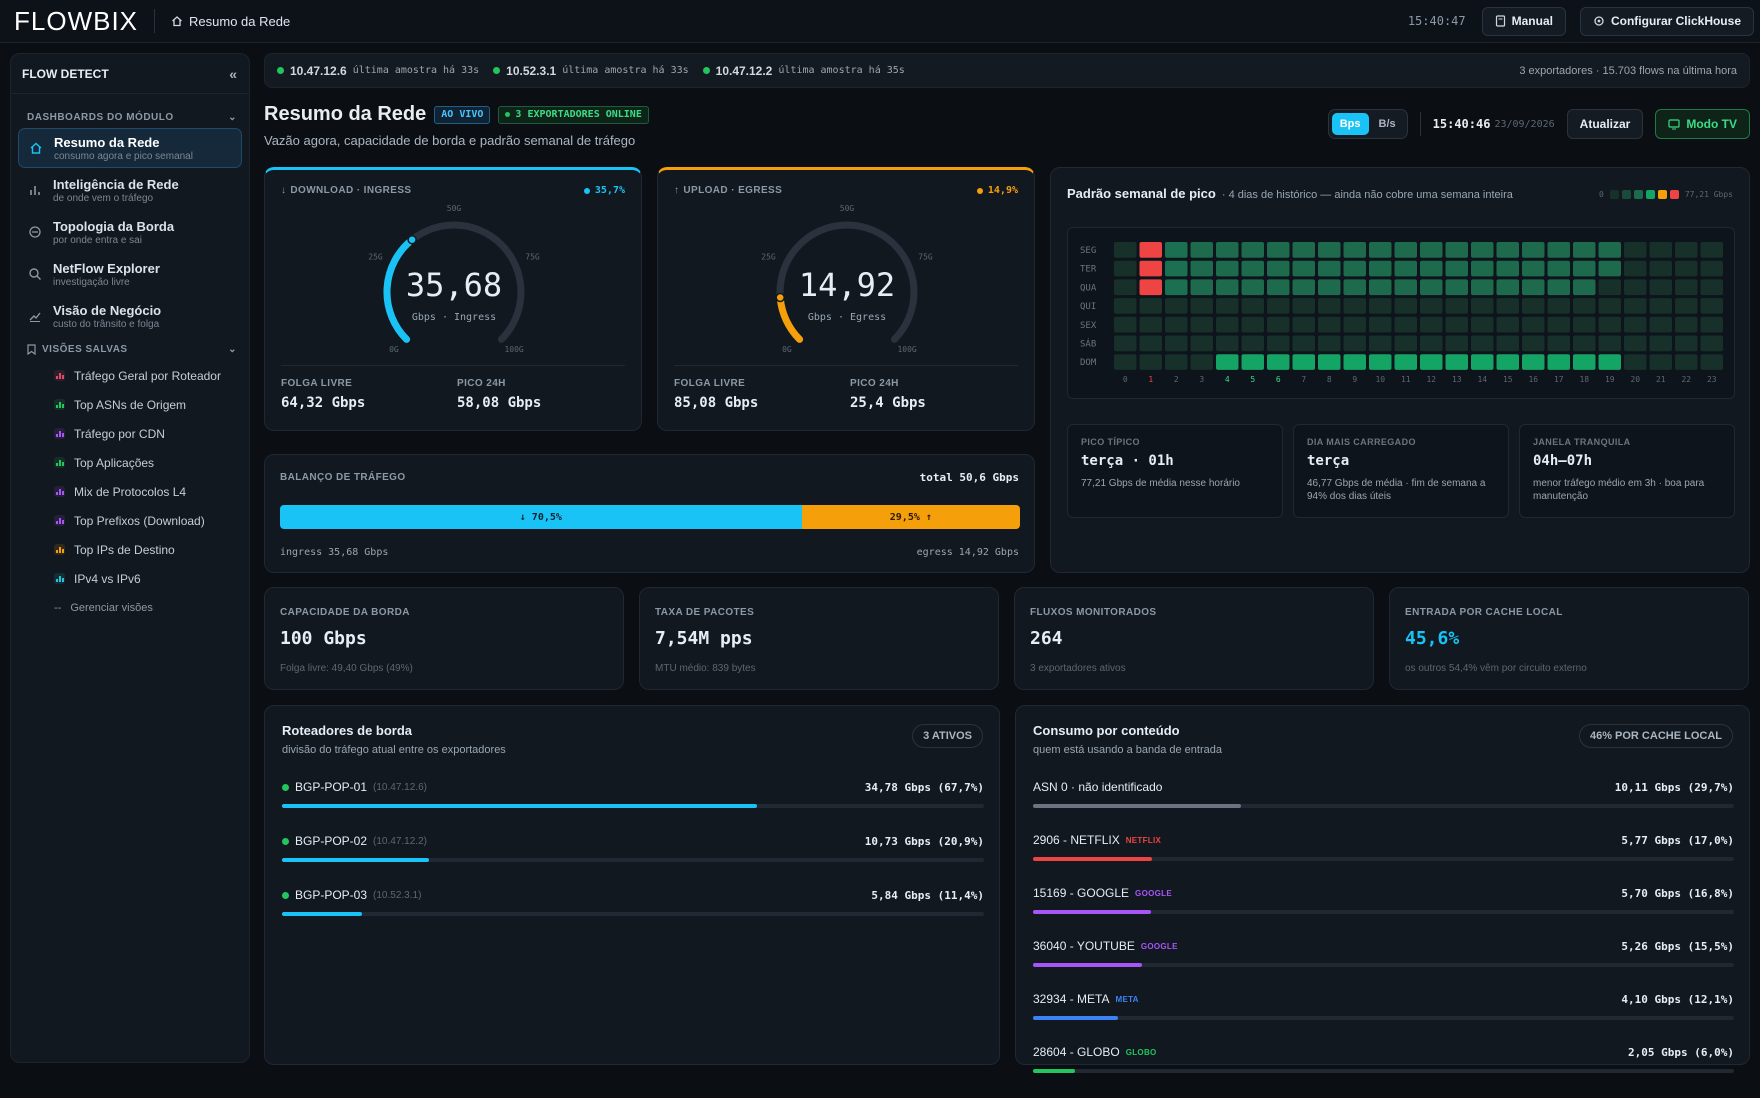  What do you see at coordinates (1387, 124) in the screenshot?
I see `unit-bs-button: B/s` at bounding box center [1387, 124].